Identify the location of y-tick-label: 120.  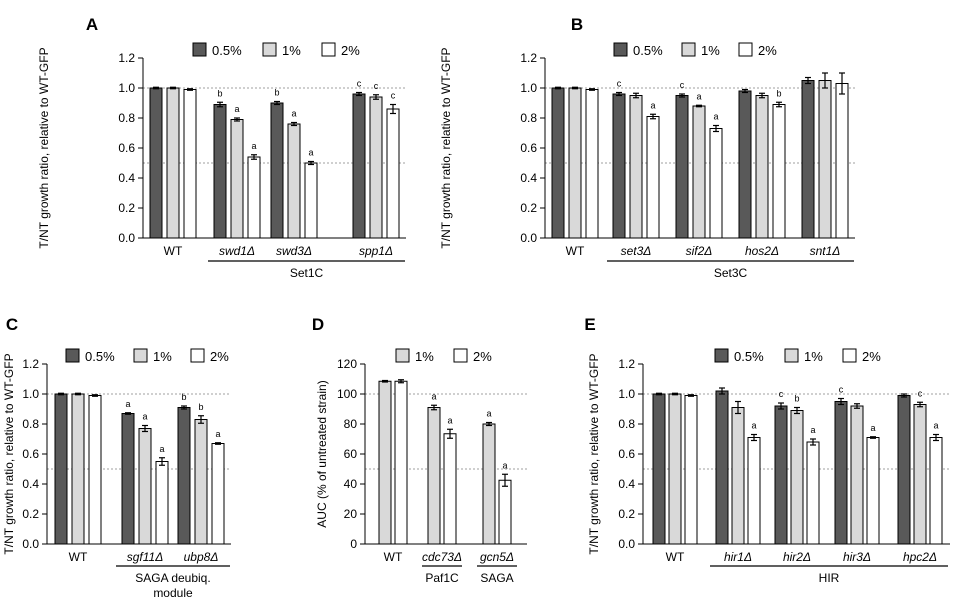
(347, 364).